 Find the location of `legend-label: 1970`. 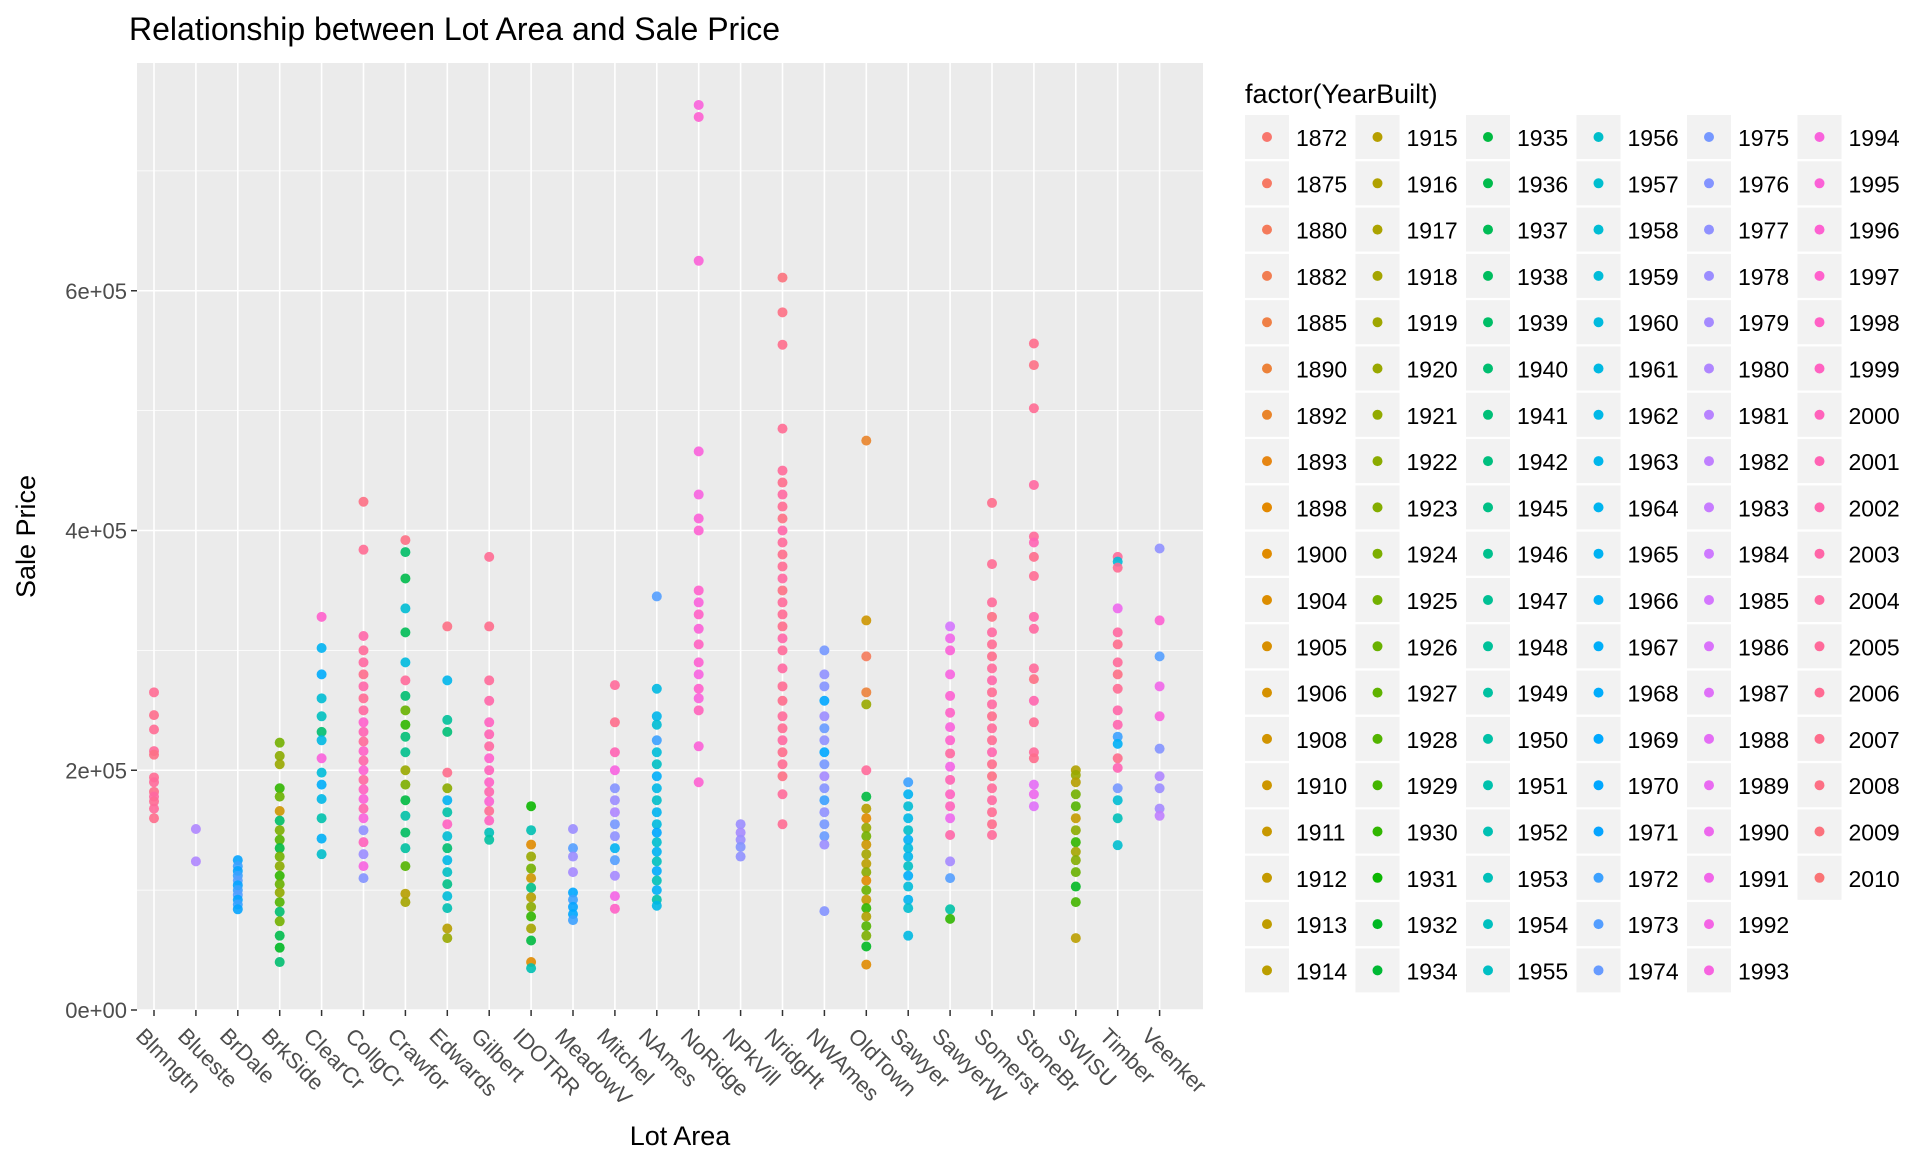

legend-label: 1970 is located at coordinates (1653, 786).